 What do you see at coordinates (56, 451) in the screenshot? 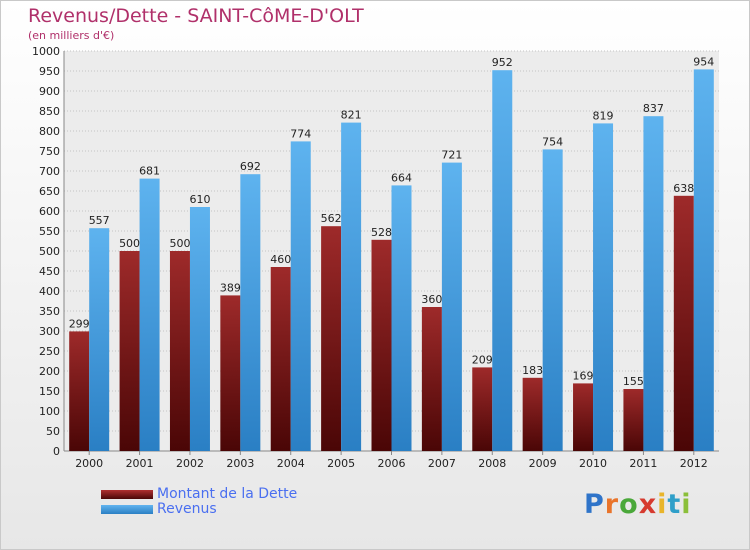
I see `y-tick-label: 0` at bounding box center [56, 451].